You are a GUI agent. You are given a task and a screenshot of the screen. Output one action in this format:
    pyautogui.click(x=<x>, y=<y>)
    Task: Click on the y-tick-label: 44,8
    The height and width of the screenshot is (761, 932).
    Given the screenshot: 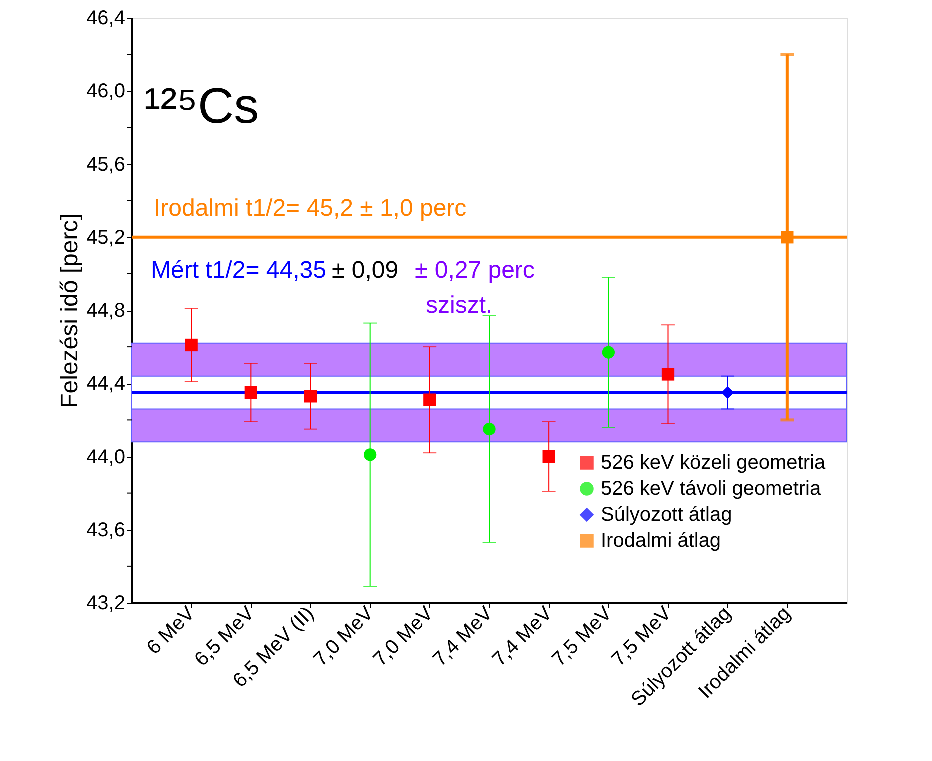 What is the action you would take?
    pyautogui.click(x=106, y=311)
    